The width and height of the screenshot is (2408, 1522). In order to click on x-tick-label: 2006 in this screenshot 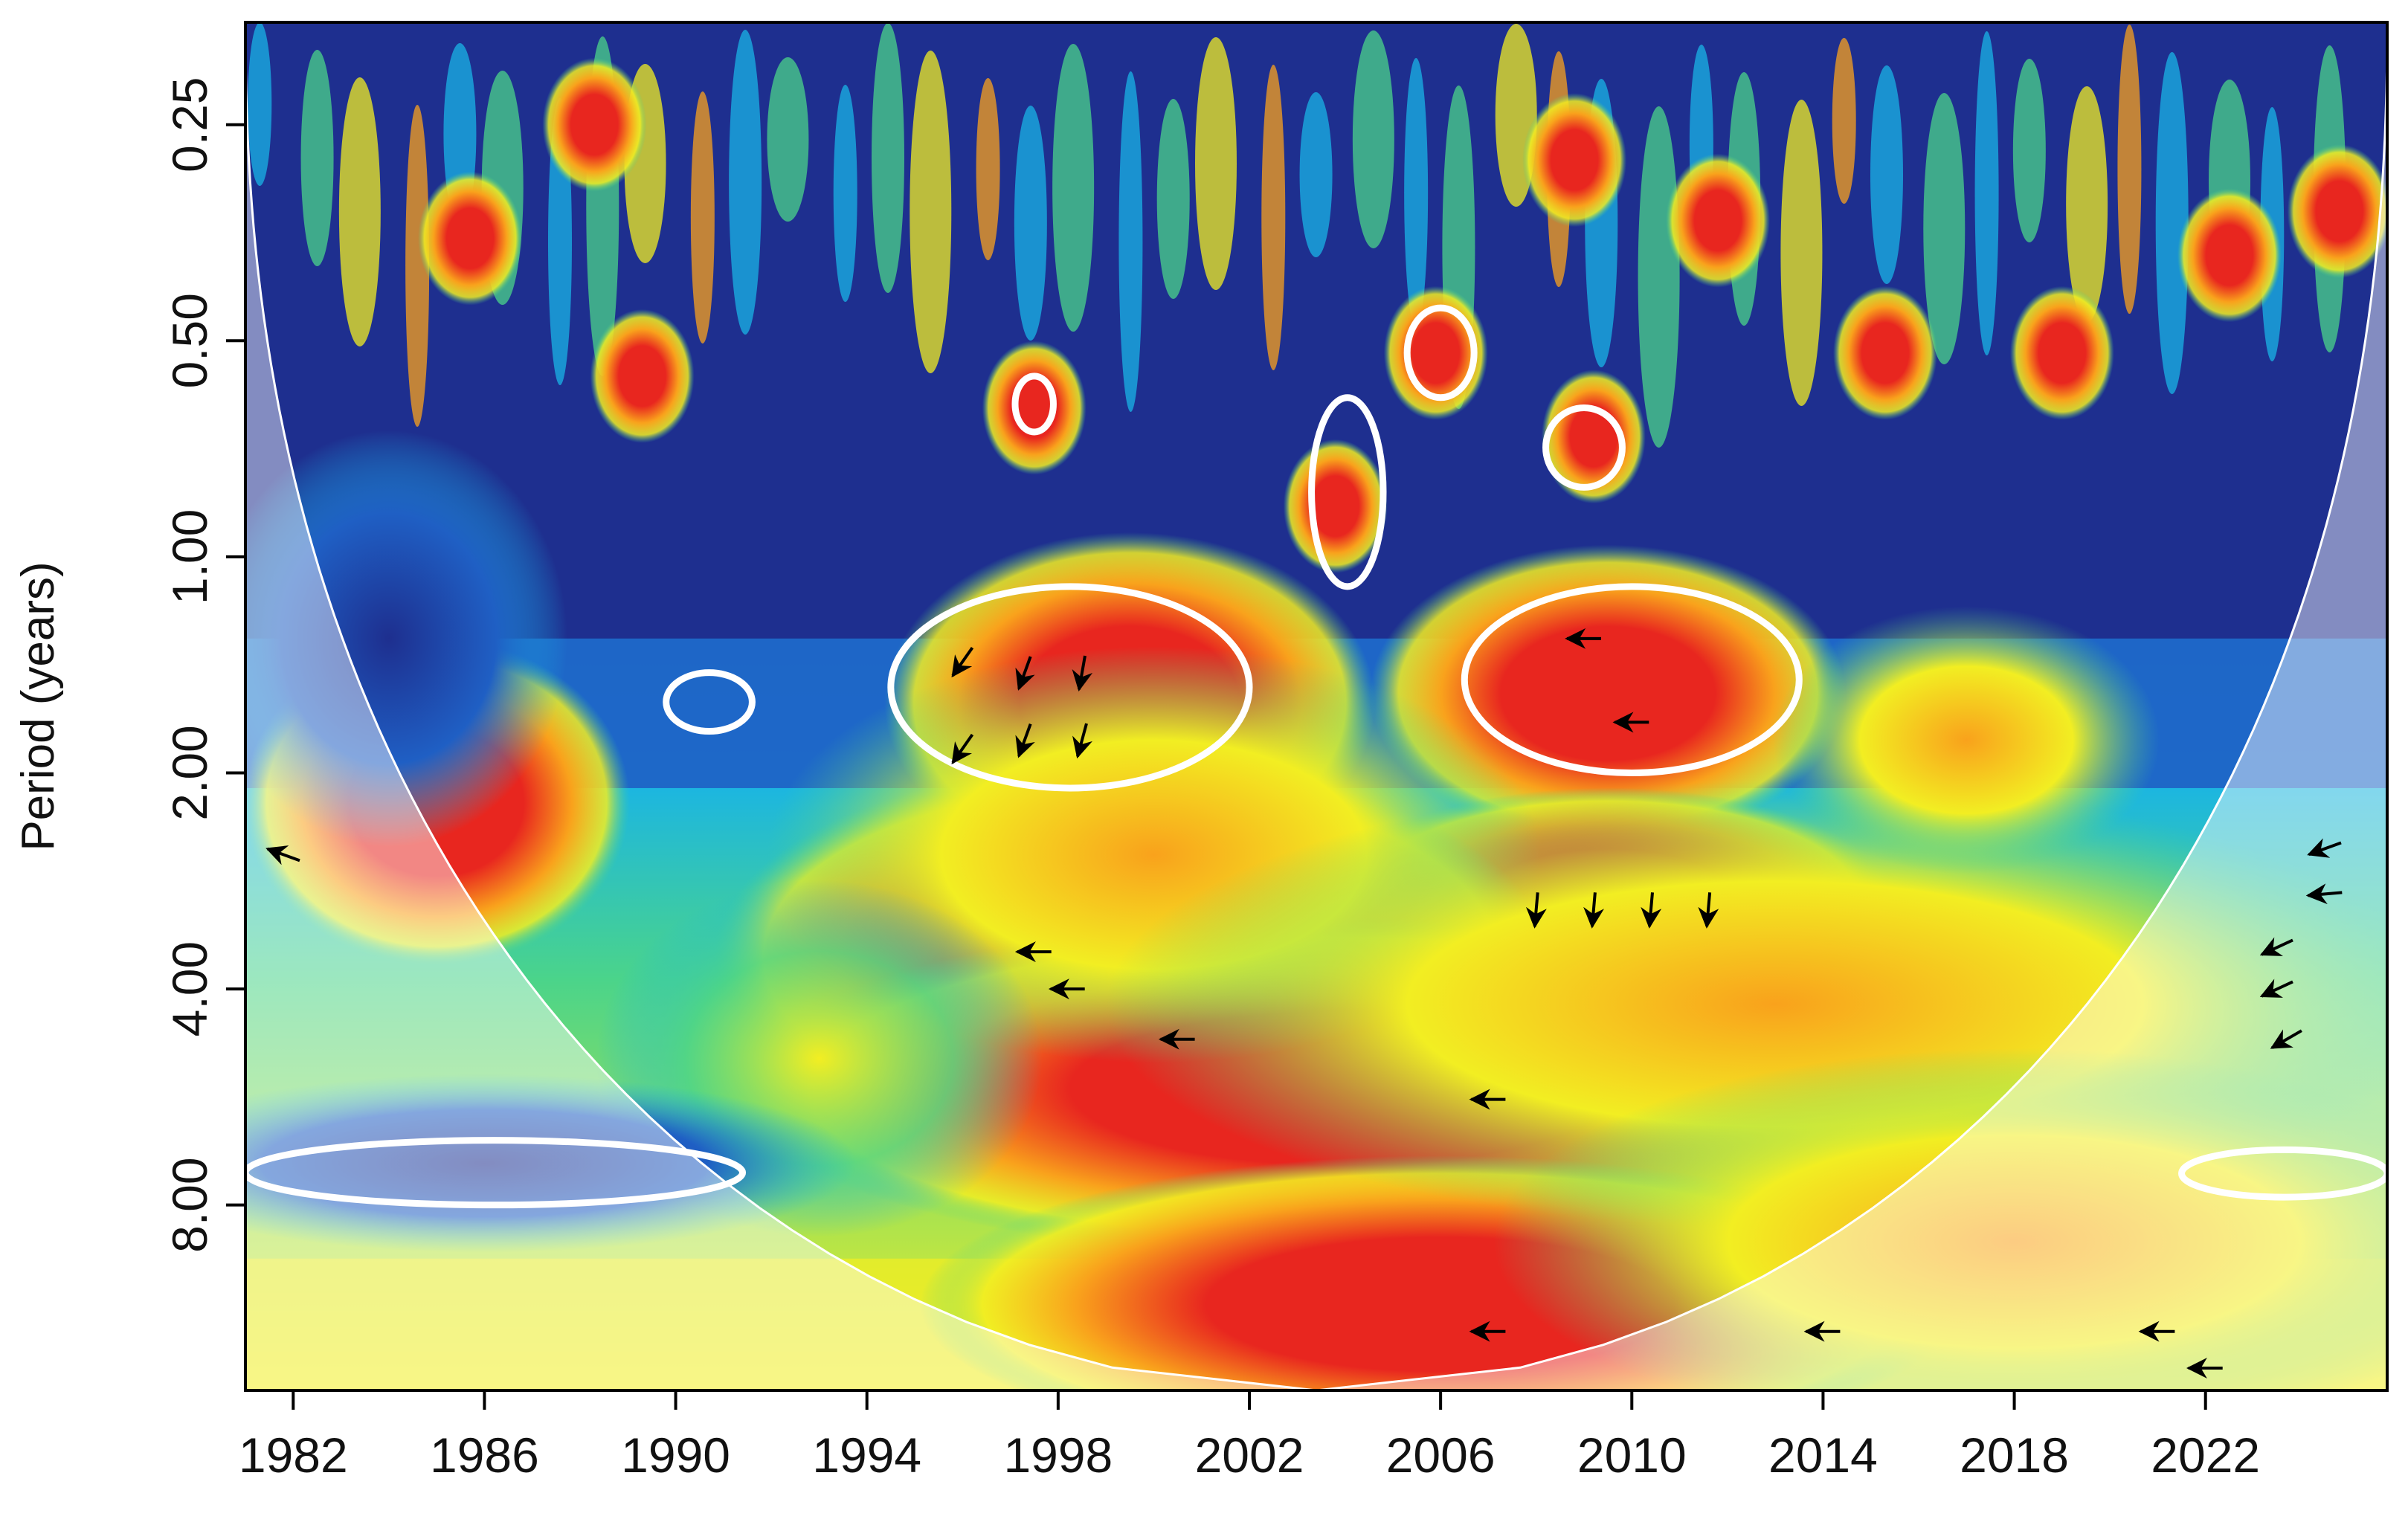, I will do `click(1441, 1455)`.